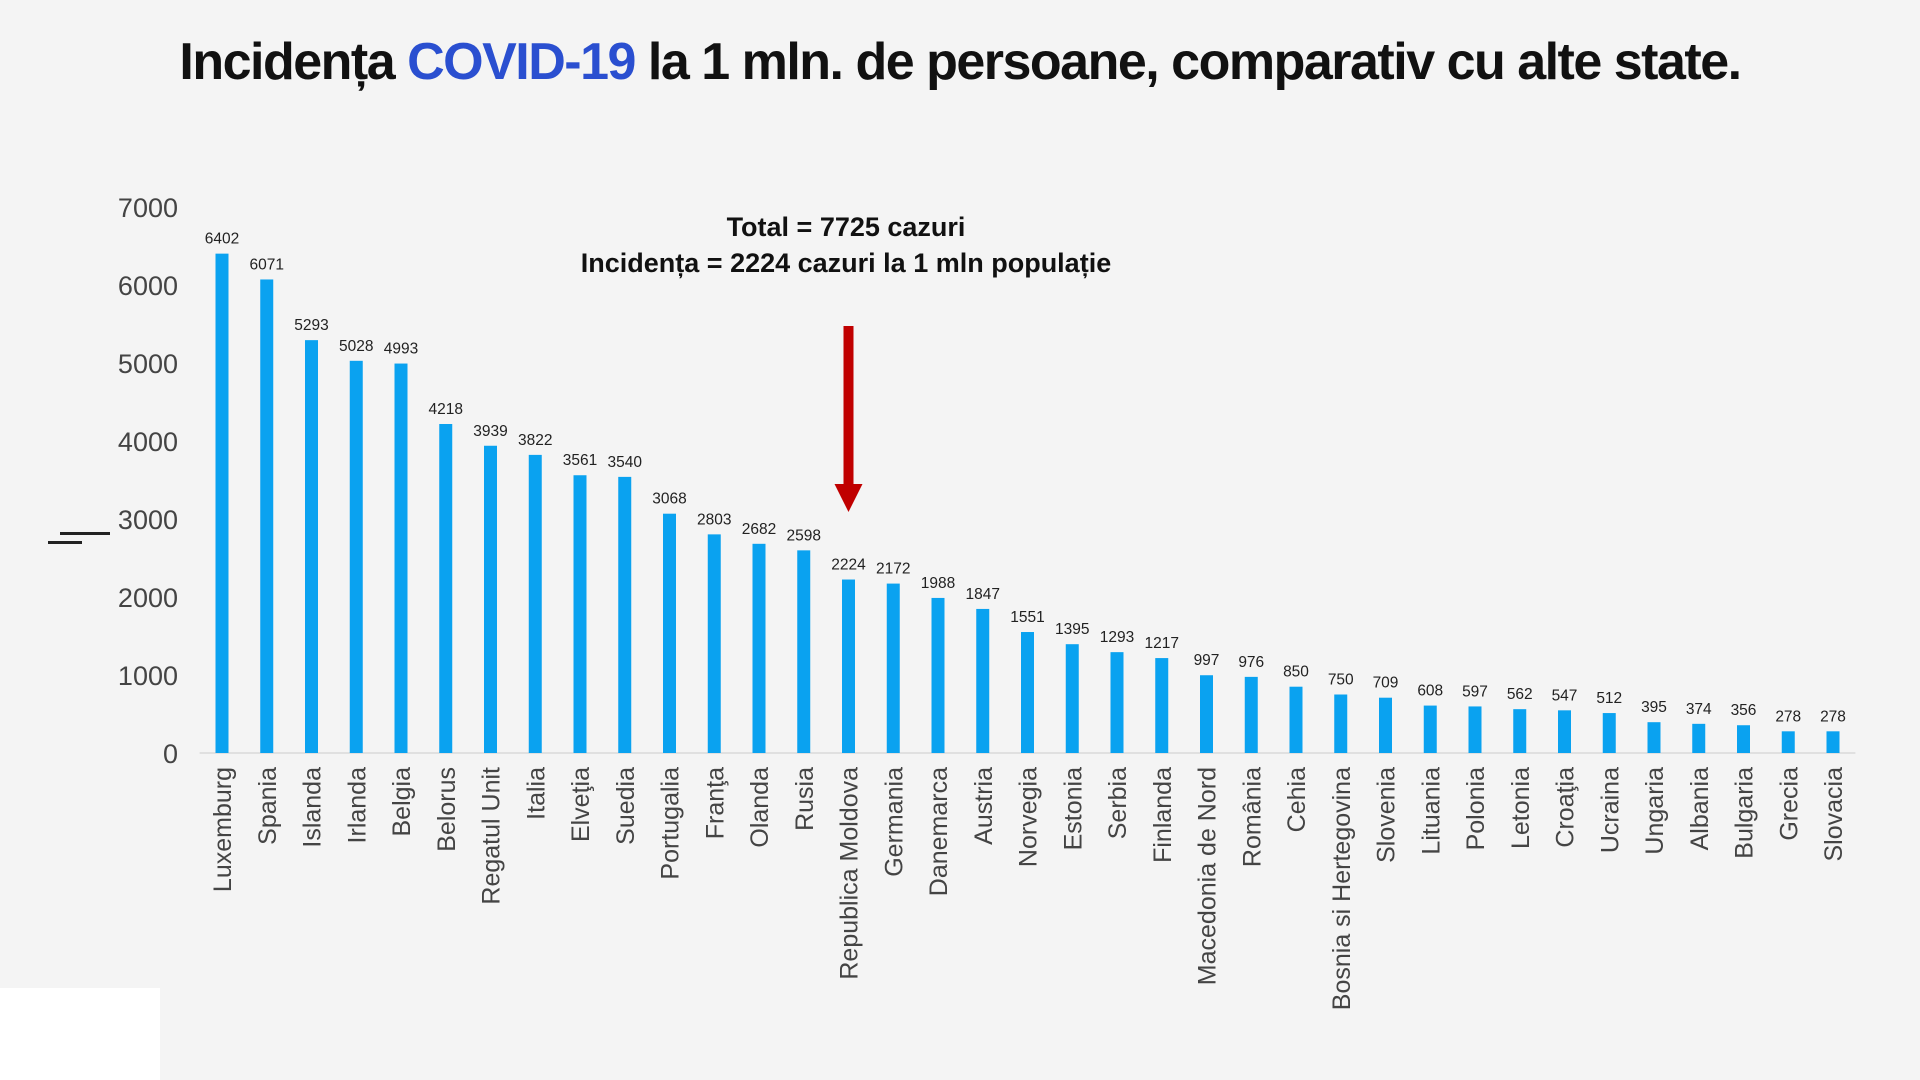 This screenshot has height=1080, width=1920. Describe the element at coordinates (402, 802) in the screenshot. I see `category-label: Belgia` at that location.